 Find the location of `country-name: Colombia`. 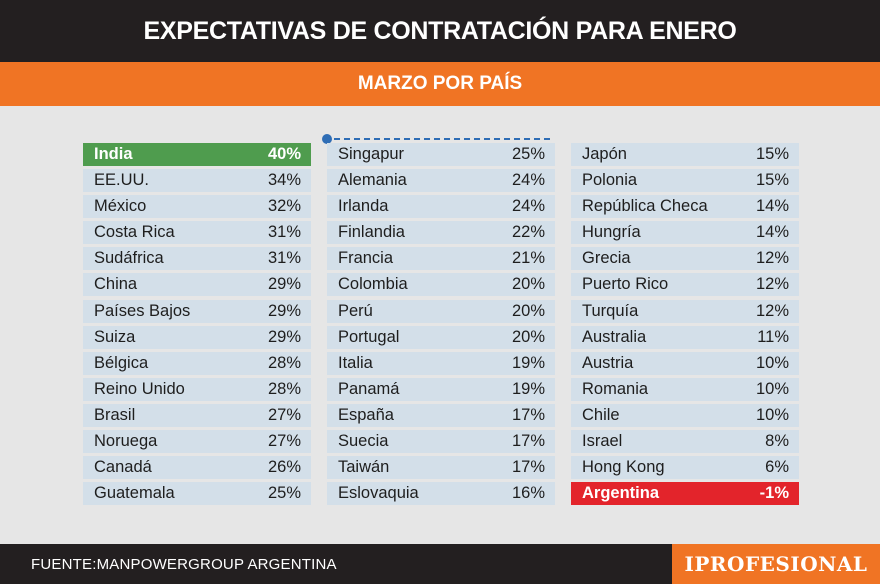

country-name: Colombia is located at coordinates (373, 284).